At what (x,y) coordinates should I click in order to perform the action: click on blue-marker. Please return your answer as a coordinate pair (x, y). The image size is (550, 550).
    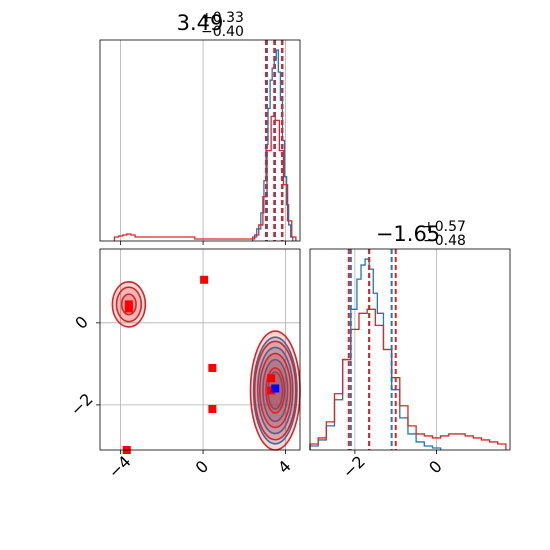
    Looking at the image, I should click on (275, 388).